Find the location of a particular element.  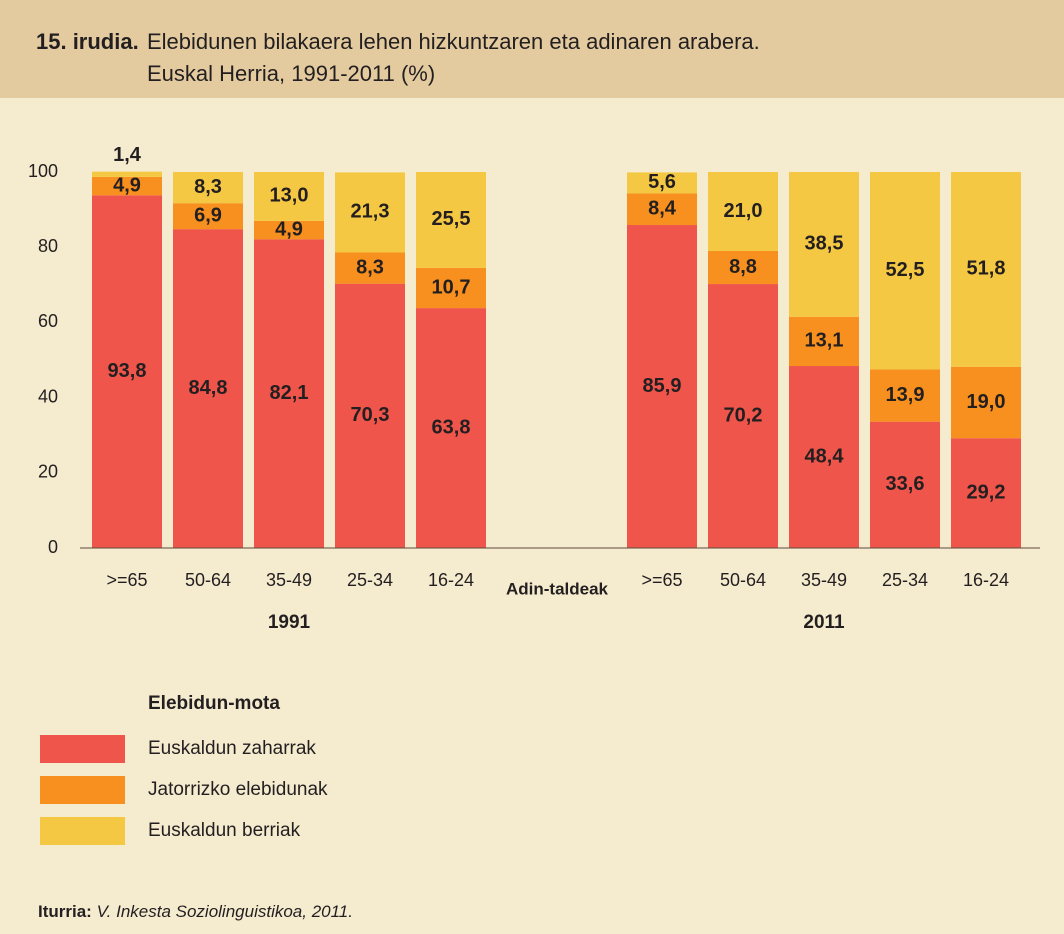

value-label: 38,5 is located at coordinates (824, 244).